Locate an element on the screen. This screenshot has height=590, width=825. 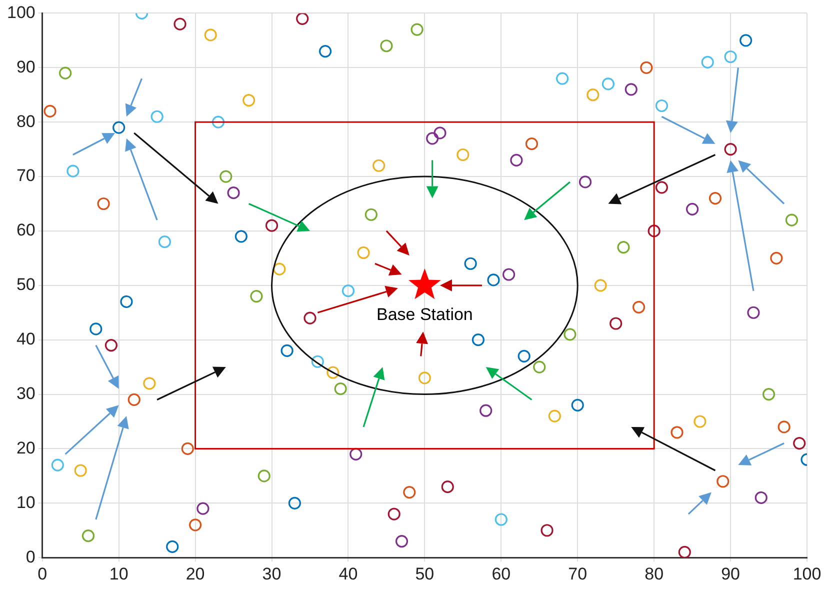
y-tick-label: 30 is located at coordinates (26, 393).